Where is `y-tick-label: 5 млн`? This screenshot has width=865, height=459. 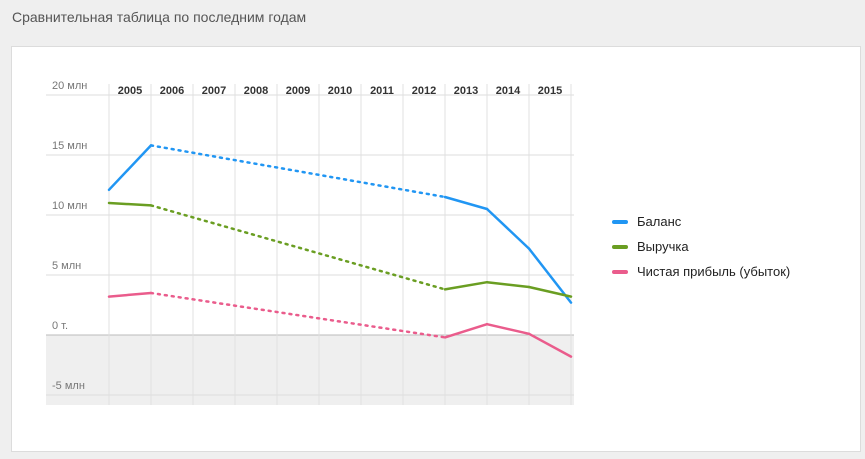
y-tick-label: 5 млн is located at coordinates (66, 266).